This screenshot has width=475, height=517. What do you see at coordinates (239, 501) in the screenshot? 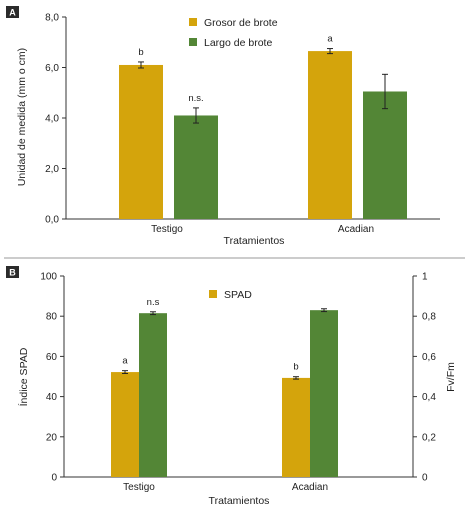
I see `panel-b-x-axis-title: Tratamientos` at bounding box center [239, 501].